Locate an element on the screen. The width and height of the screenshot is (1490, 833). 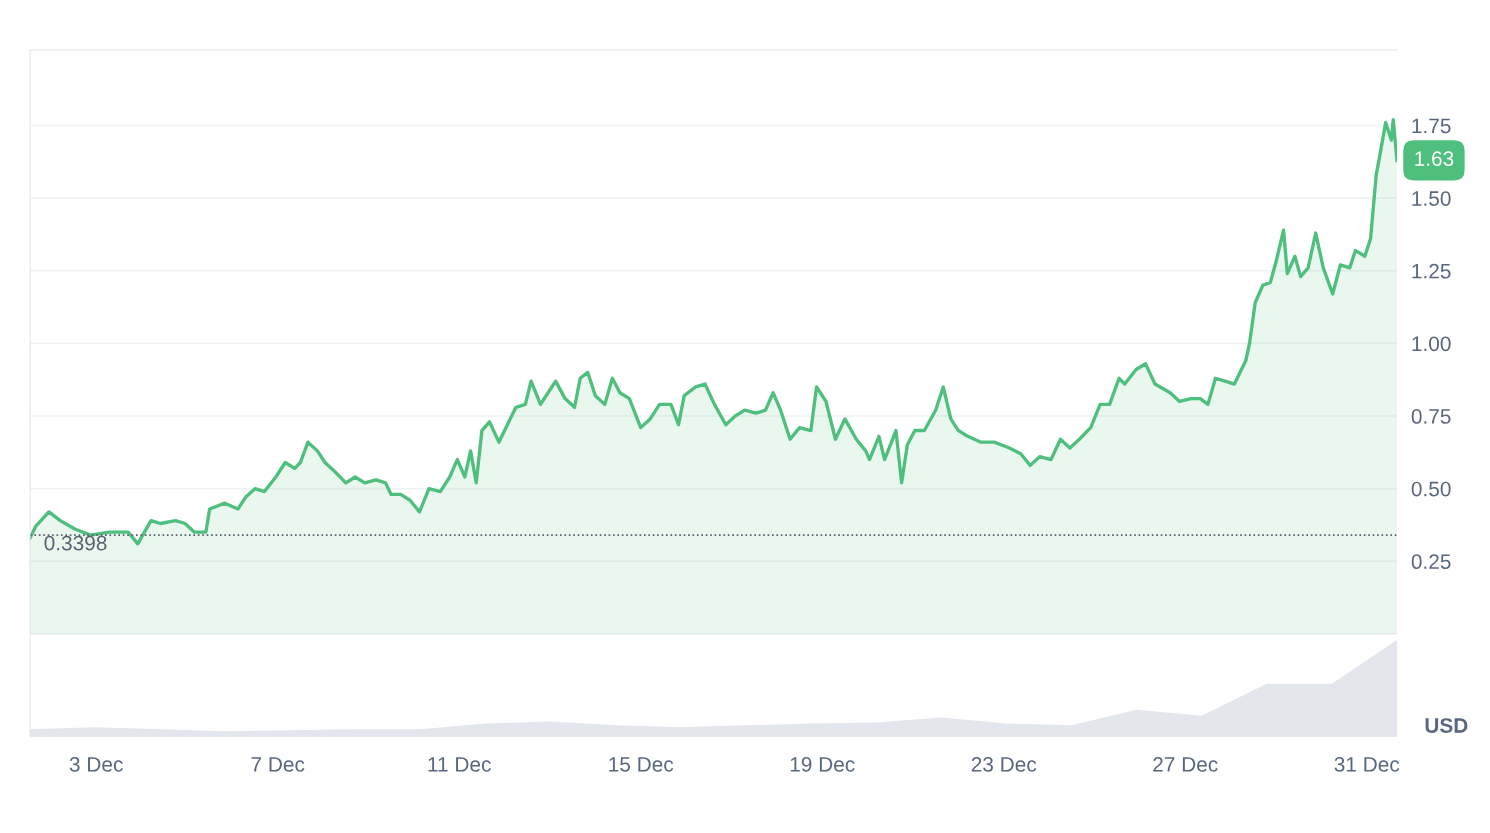
x-tick-label: 7 Dec is located at coordinates (278, 764).